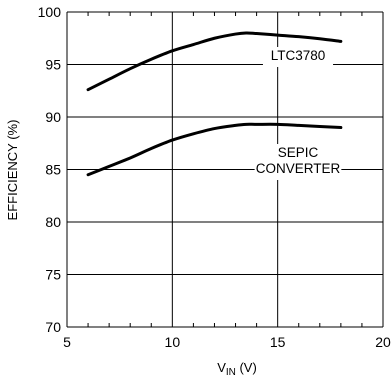 Image resolution: width=391 pixels, height=383 pixels. I want to click on series-label: SEPIC CONVERTER, so click(298, 160).